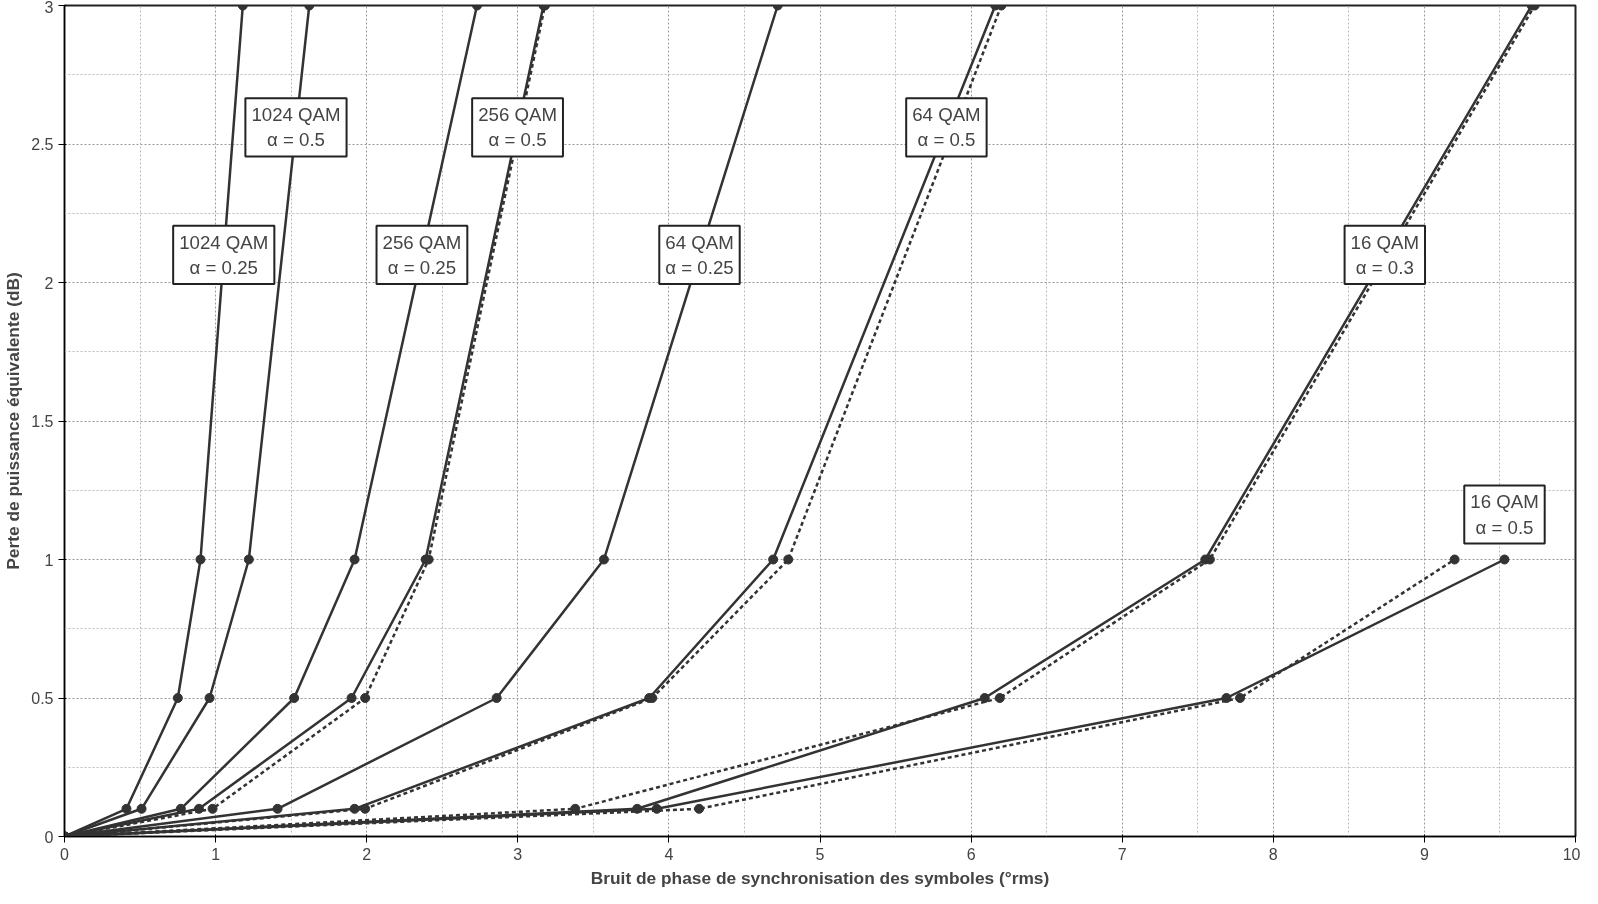 This screenshot has height=904, width=1598. Describe the element at coordinates (42, 421) in the screenshot. I see `y-tick-label: 1.5` at that location.